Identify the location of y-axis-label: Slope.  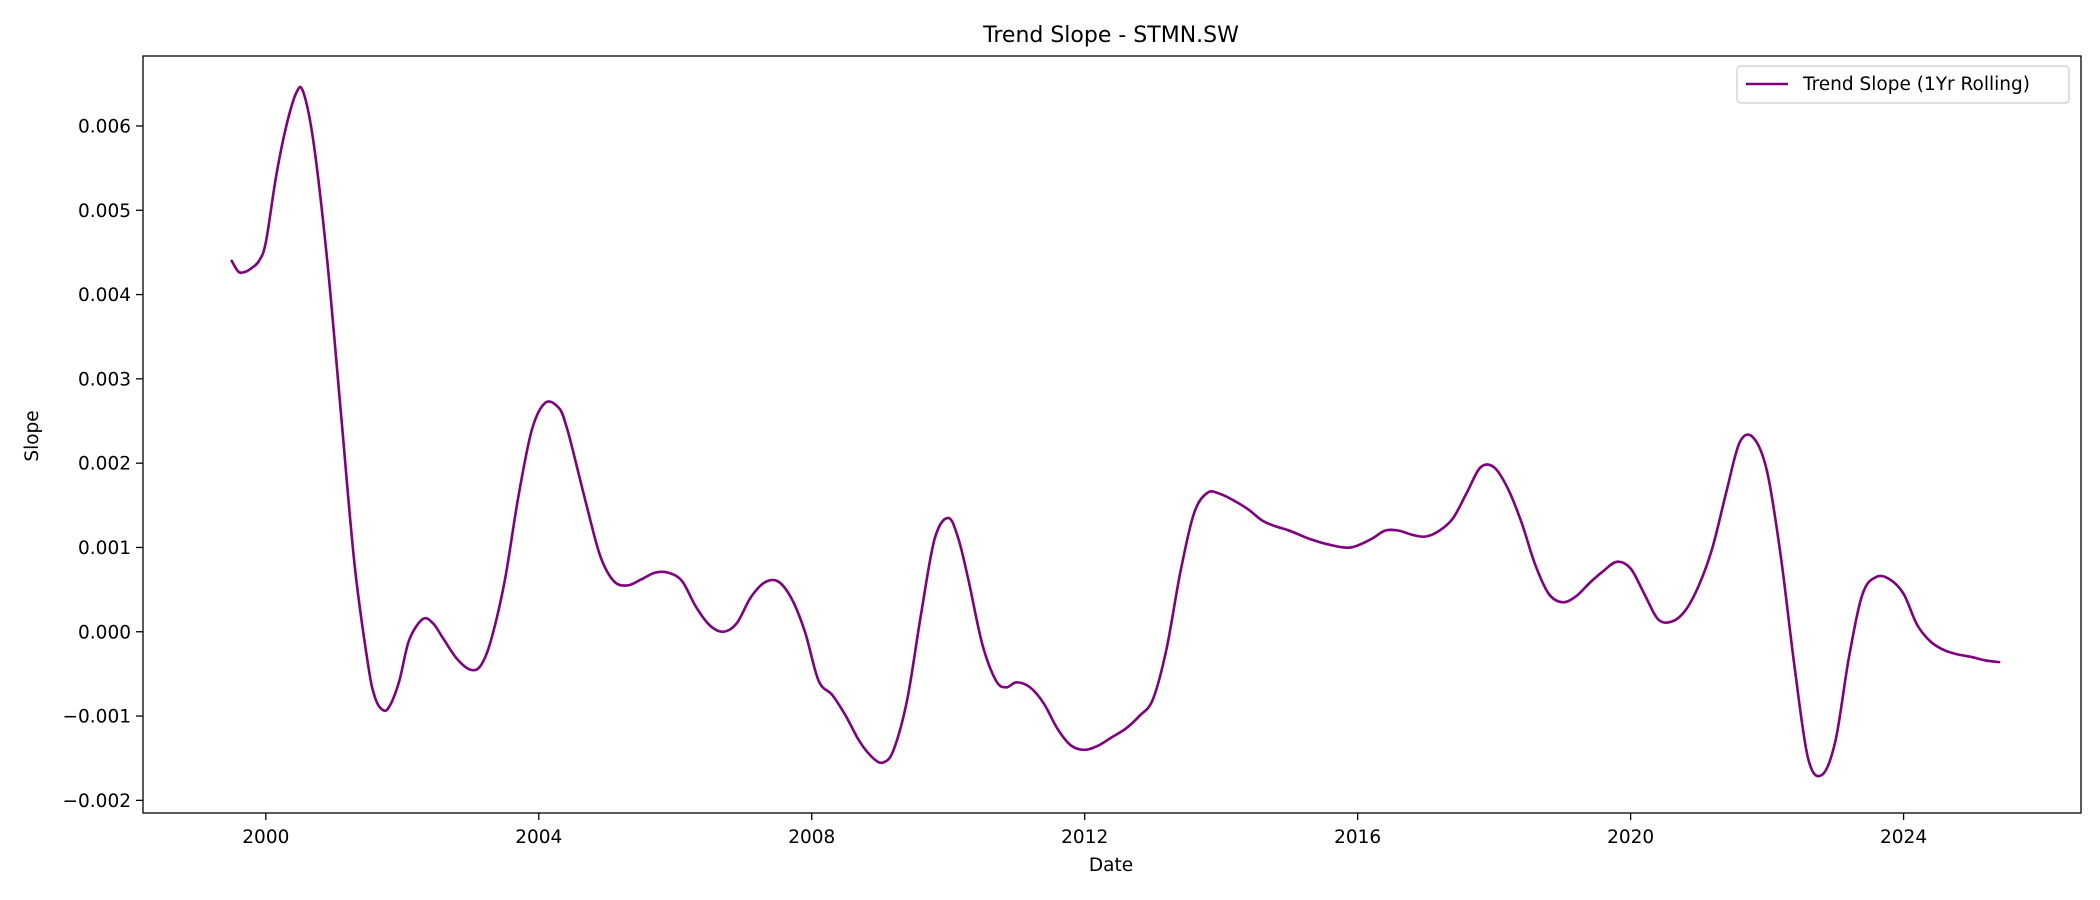
(32, 435).